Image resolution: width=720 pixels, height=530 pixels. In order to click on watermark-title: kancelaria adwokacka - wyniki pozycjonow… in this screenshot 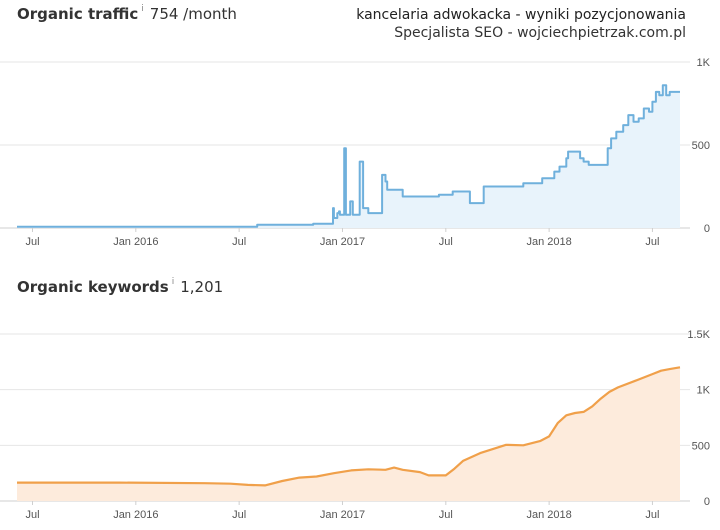, I will do `click(521, 15)`.